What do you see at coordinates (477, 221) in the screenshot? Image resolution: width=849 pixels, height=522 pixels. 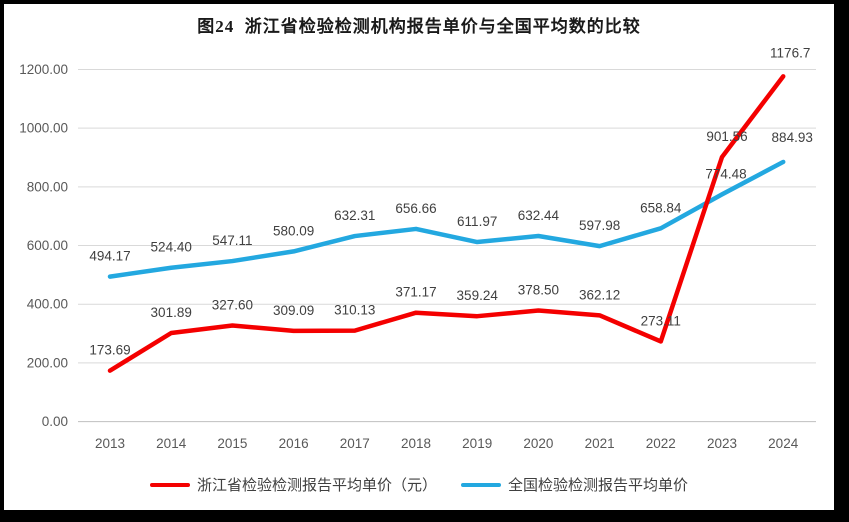 I see `data-label: 611.97` at bounding box center [477, 221].